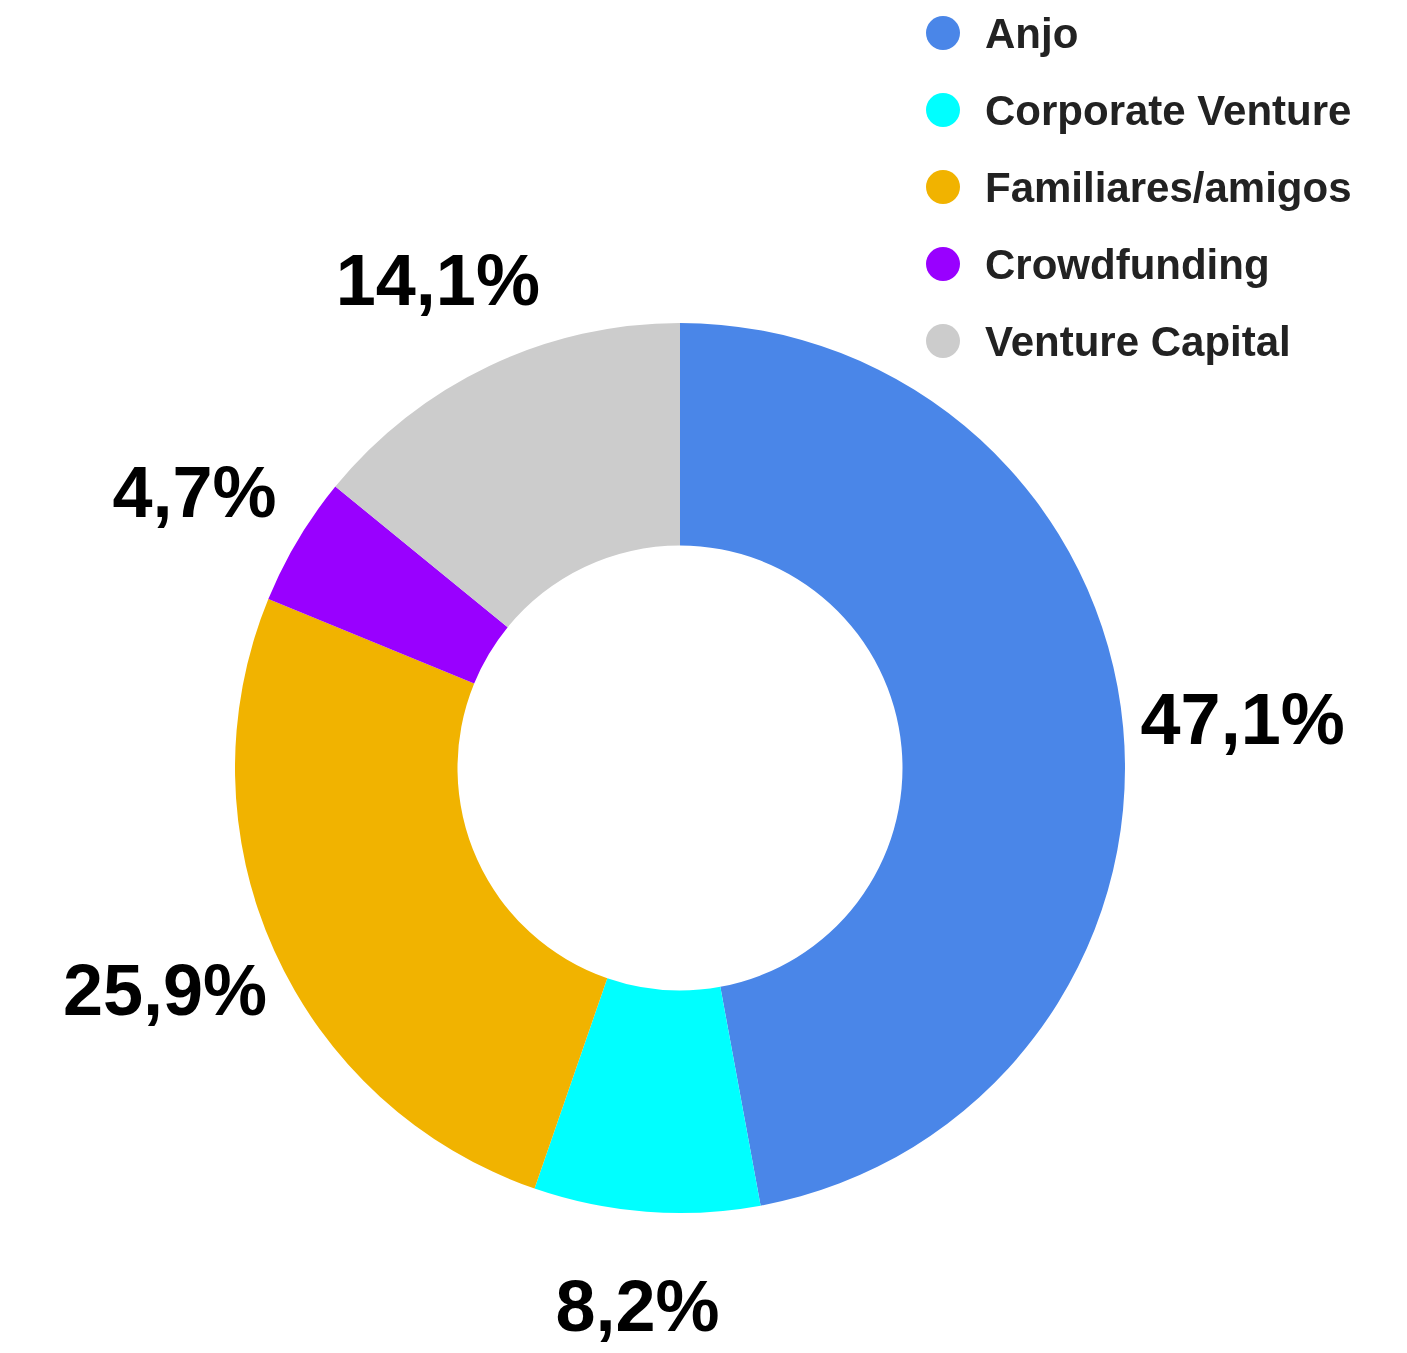  What do you see at coordinates (1032, 33) in the screenshot?
I see `legend-label: Anjo` at bounding box center [1032, 33].